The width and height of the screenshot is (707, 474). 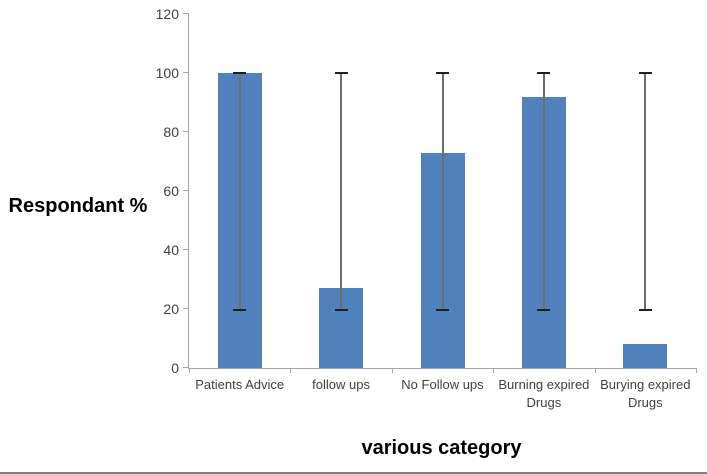 I want to click on category-label: Burying expired Drugs, so click(x=645, y=393).